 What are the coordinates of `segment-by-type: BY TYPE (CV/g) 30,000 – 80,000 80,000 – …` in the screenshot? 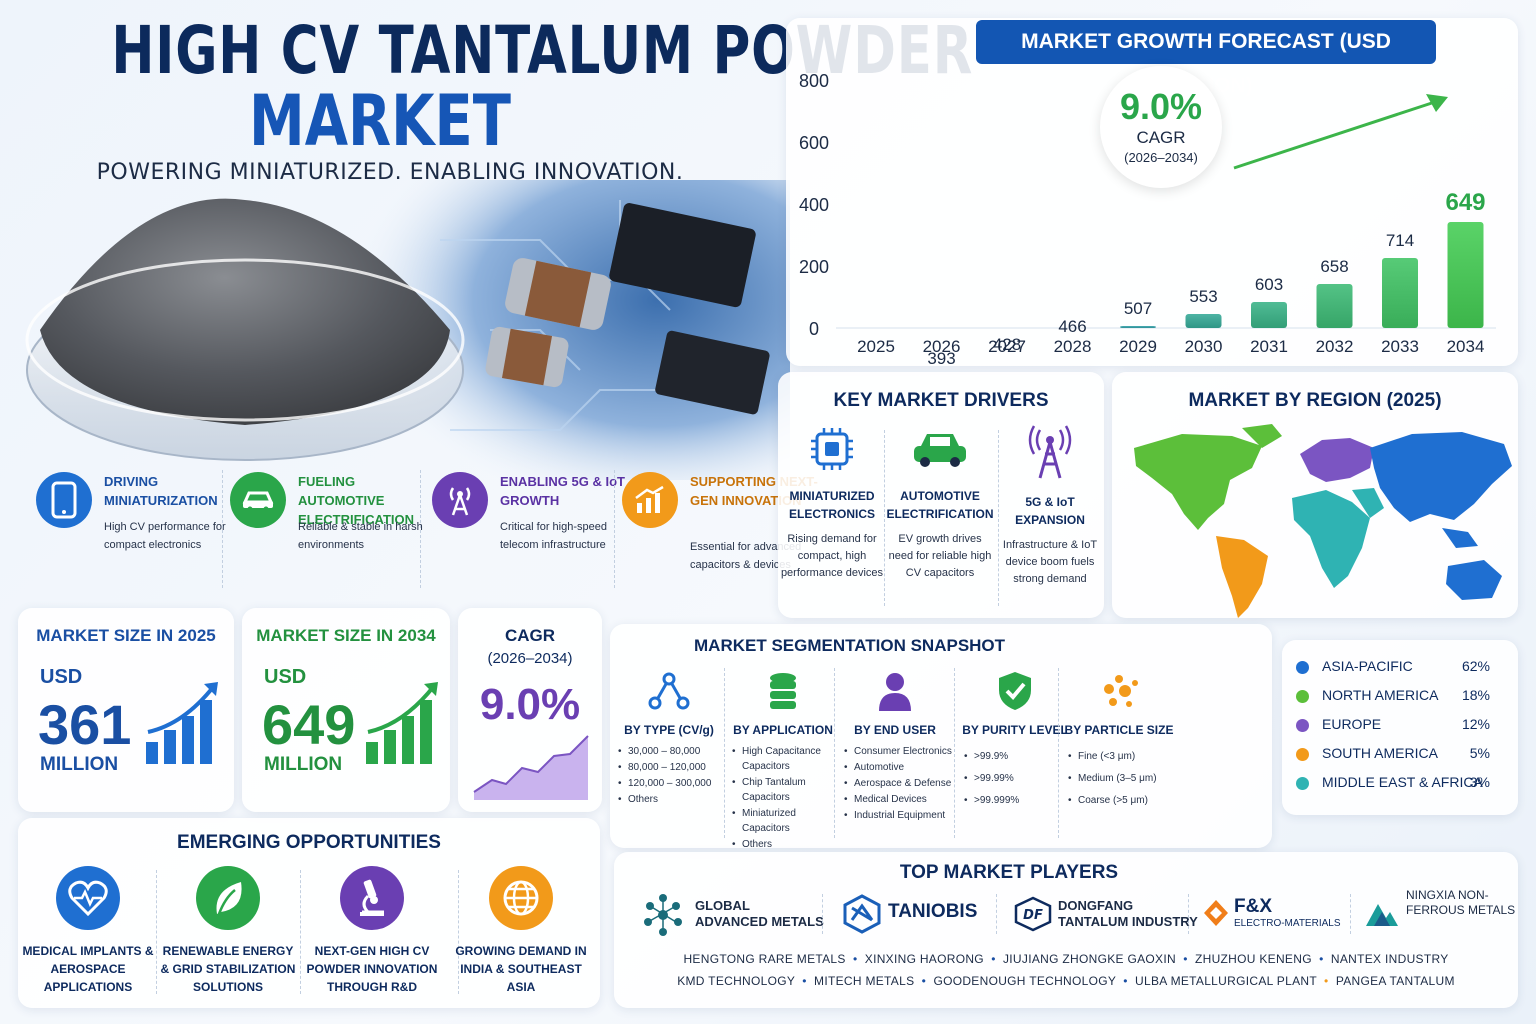 It's located at (669, 738).